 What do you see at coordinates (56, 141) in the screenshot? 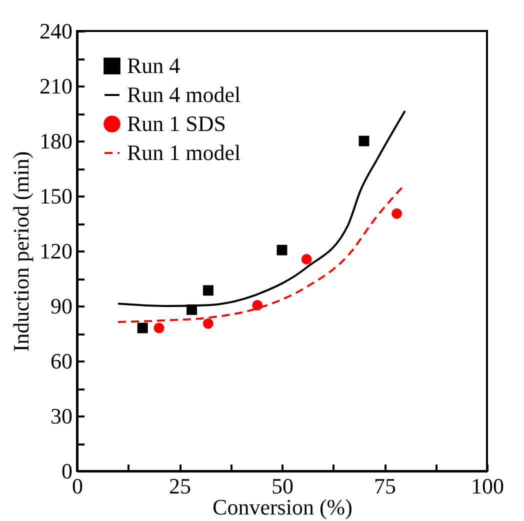
I see `y-tick-label: 180` at bounding box center [56, 141].